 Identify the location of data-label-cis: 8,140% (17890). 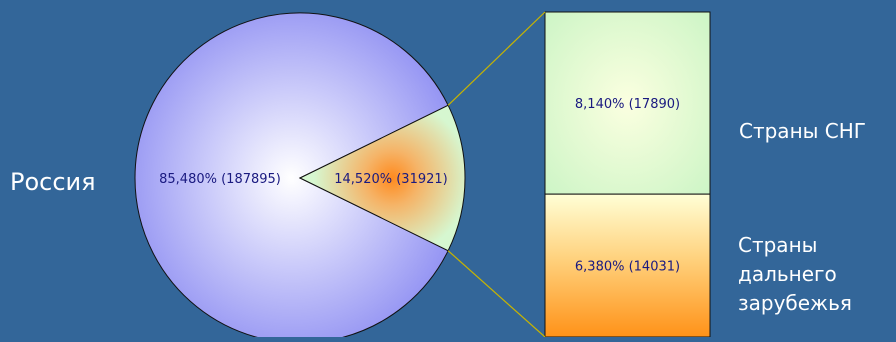
(627, 104).